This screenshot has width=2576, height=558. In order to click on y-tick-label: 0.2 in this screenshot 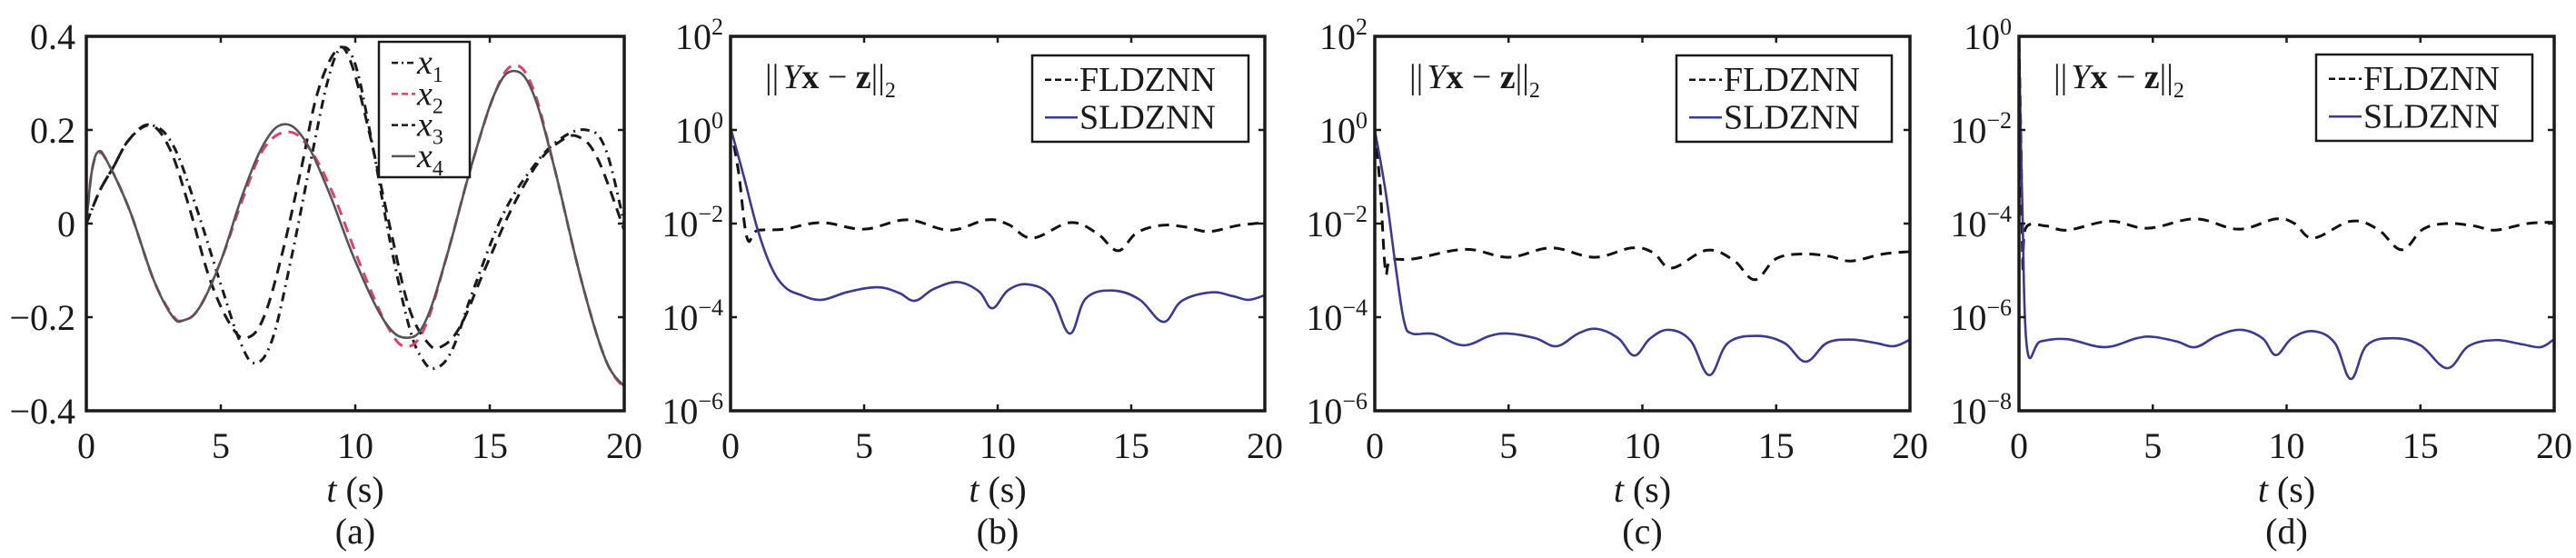, I will do `click(53, 130)`.